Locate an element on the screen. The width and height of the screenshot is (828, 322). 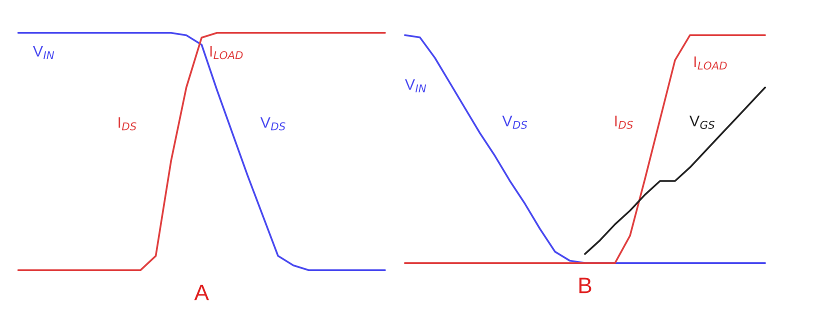
series-label: V$_{GS}$ is located at coordinates (702, 122).